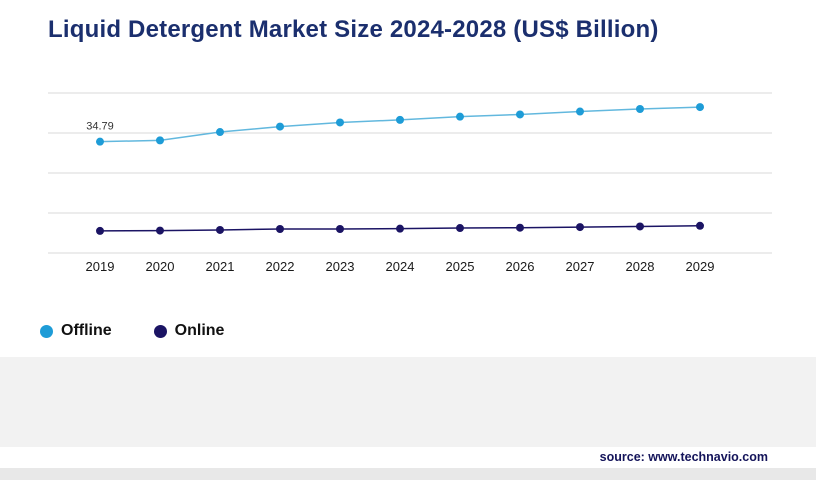 This screenshot has height=480, width=816. I want to click on x-axis-tick: 2022, so click(280, 266).